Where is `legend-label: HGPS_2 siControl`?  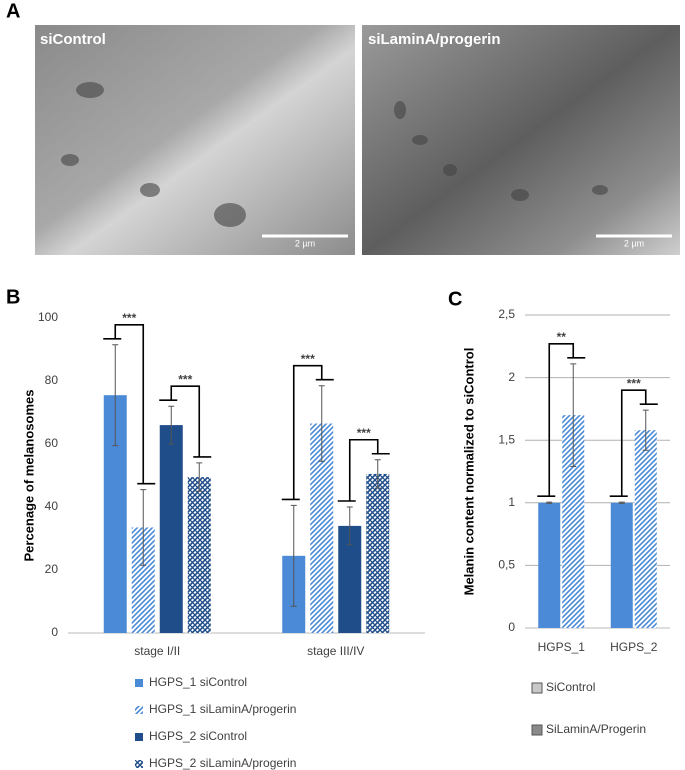 legend-label: HGPS_2 siControl is located at coordinates (198, 736).